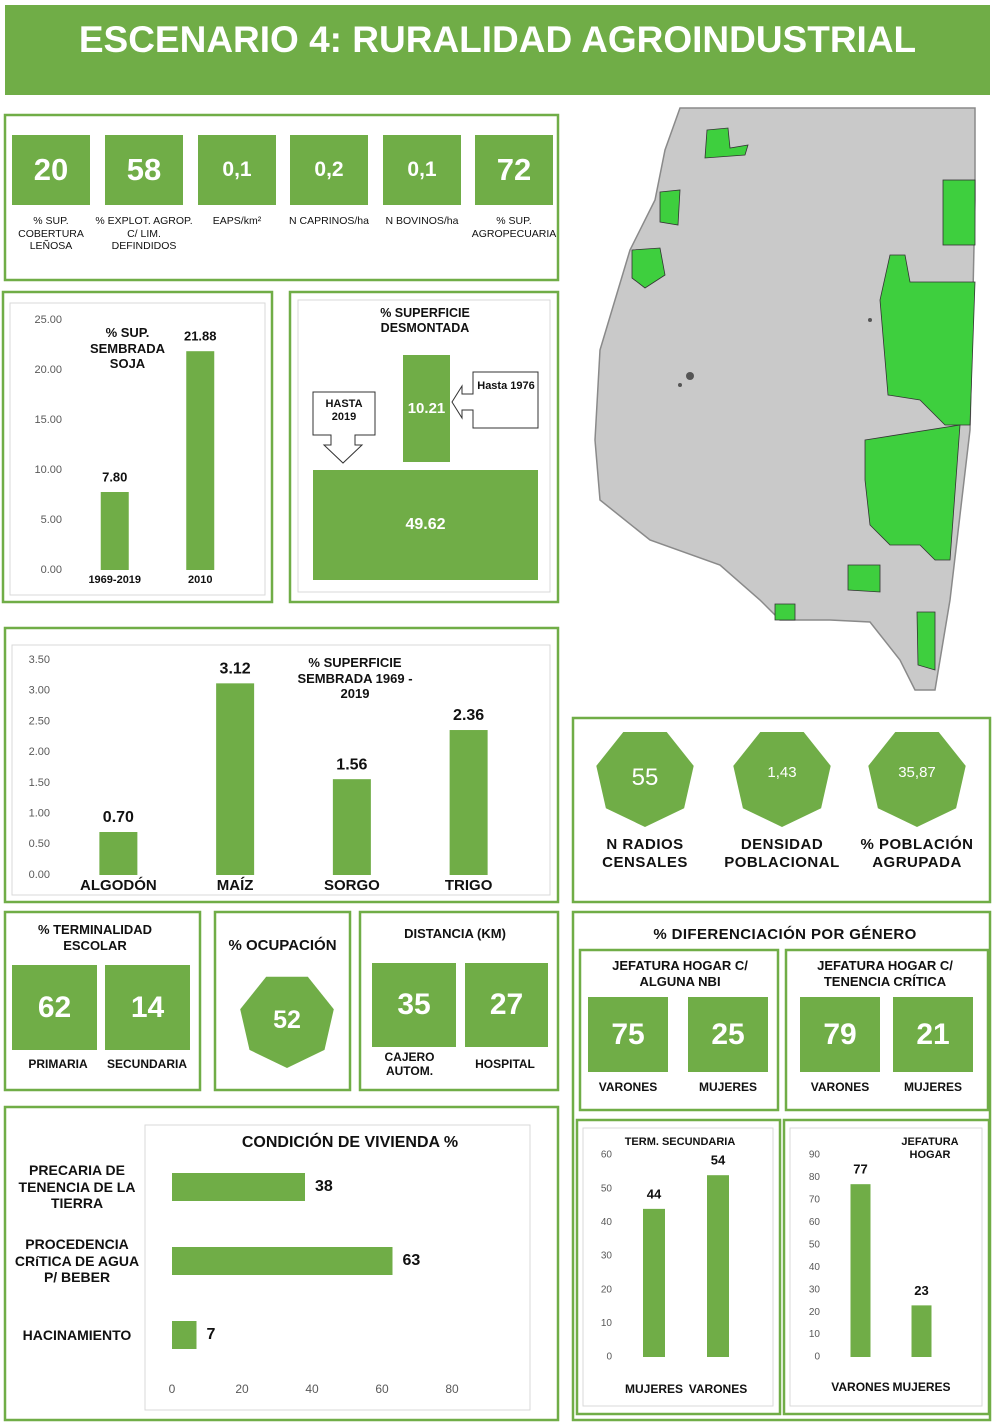  Describe the element at coordinates (921, 1387) in the screenshot. I see `x-tick-label: MUJERES` at that location.